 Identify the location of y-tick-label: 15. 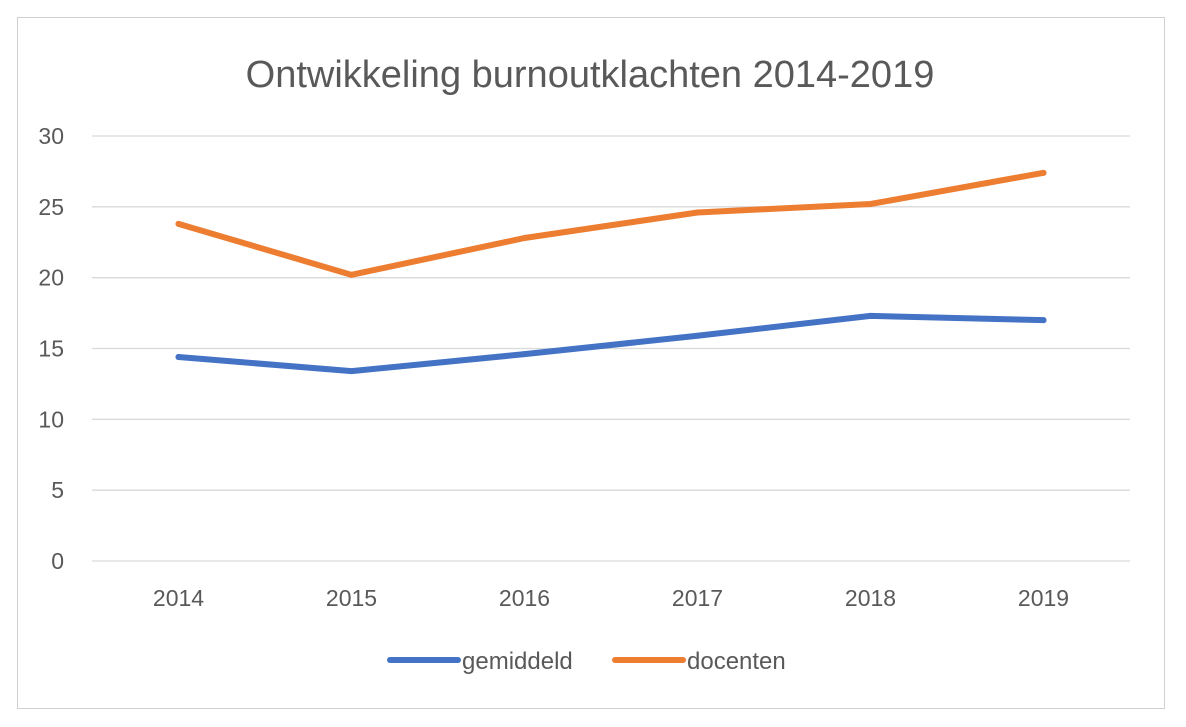
(51, 349).